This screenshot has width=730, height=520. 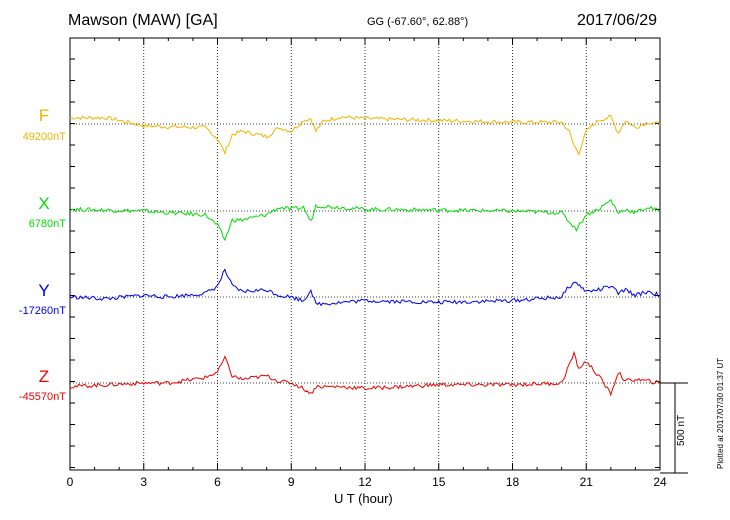 I want to click on component-label-f: F, so click(x=44, y=115).